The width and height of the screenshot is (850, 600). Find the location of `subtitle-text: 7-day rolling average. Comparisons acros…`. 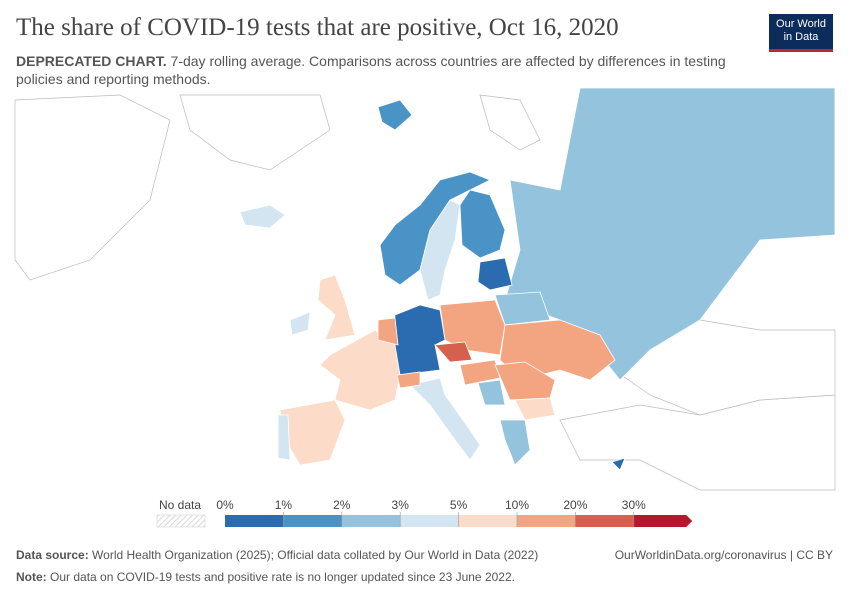

subtitle-text: 7-day rolling average. Comparisons acros… is located at coordinates (371, 70).